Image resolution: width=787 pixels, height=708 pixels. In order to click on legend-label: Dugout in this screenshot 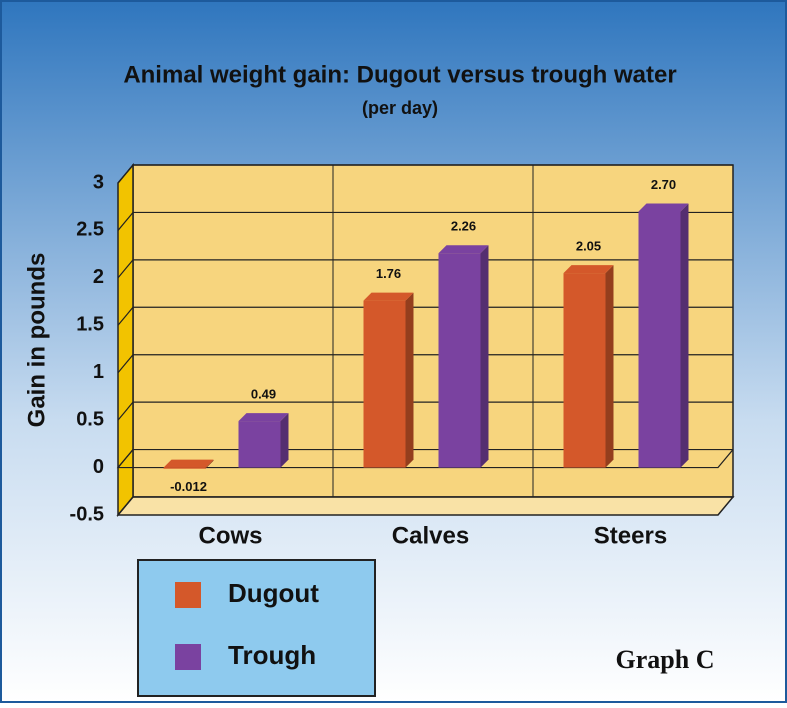, I will do `click(273, 593)`.